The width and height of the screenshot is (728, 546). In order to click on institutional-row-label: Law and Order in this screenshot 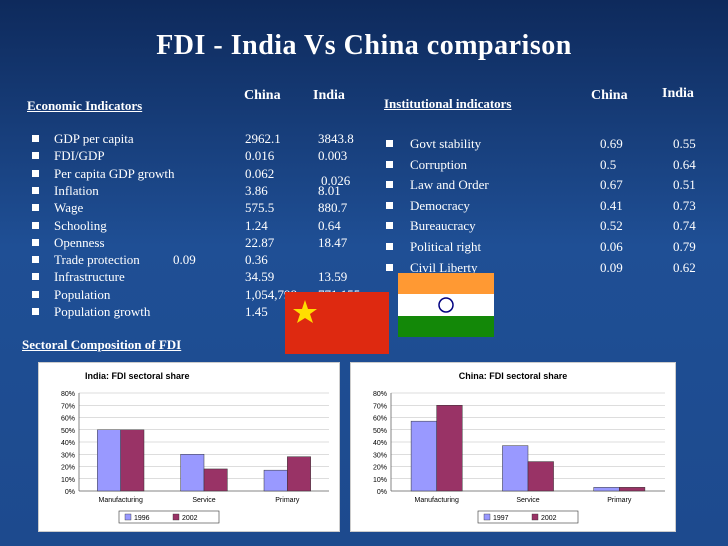, I will do `click(449, 185)`.